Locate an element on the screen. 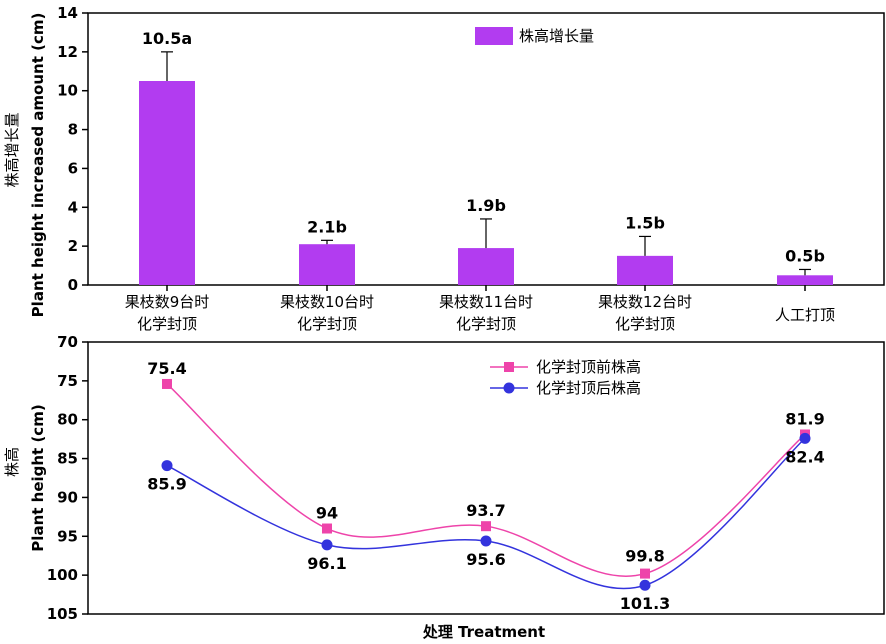 The width and height of the screenshot is (886, 644). line-y-label-en: Plant height (cm) is located at coordinates (38, 477).